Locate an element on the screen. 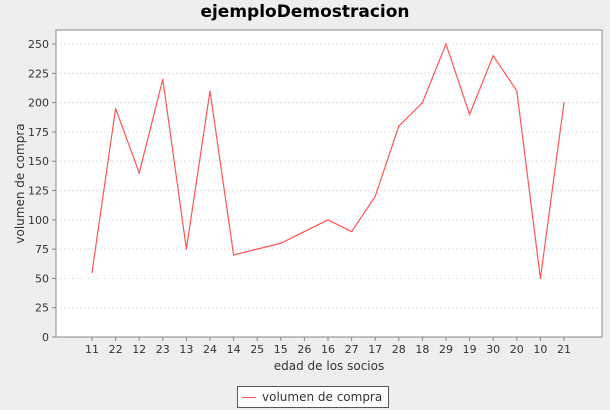 Image resolution: width=610 pixels, height=410 pixels. legend: volumen de compra is located at coordinates (313, 397).